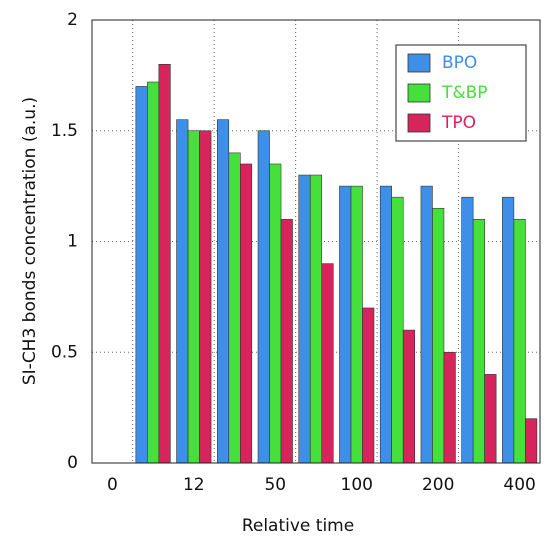 This screenshot has height=549, width=550. I want to click on y-tick-label: 1, so click(72, 242).